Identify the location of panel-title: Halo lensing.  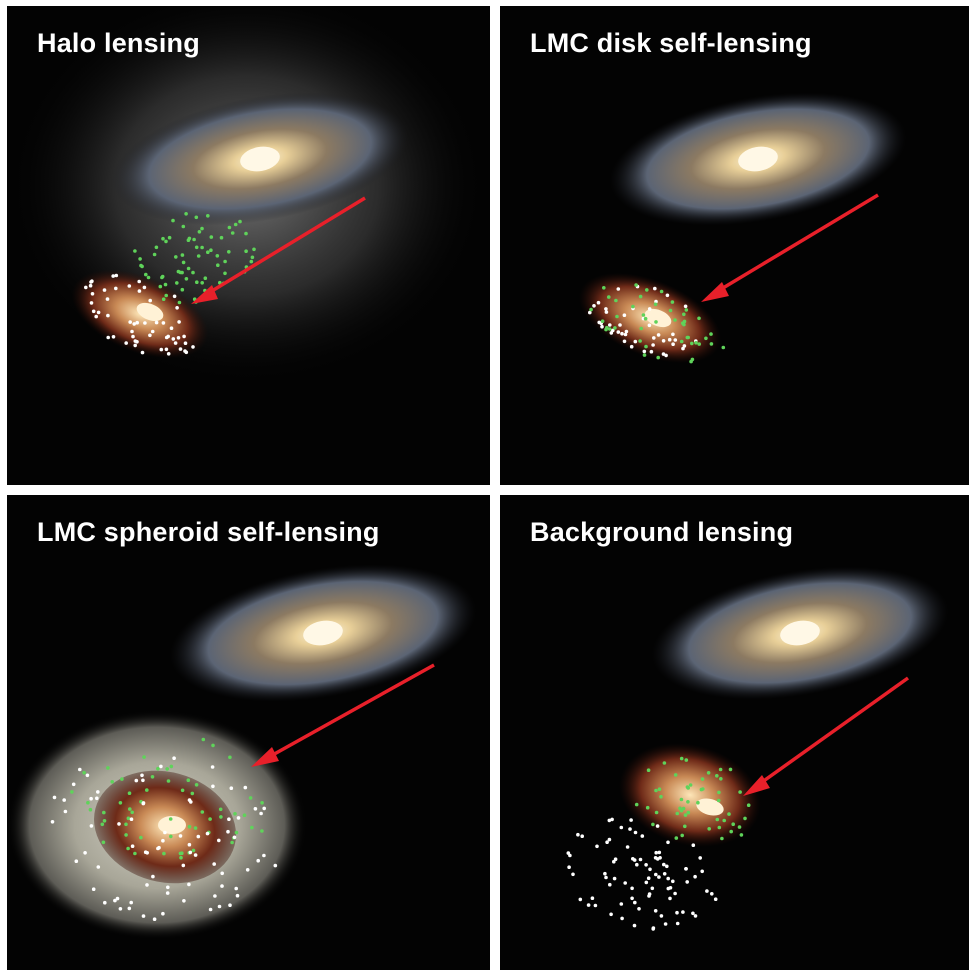
(118, 43).